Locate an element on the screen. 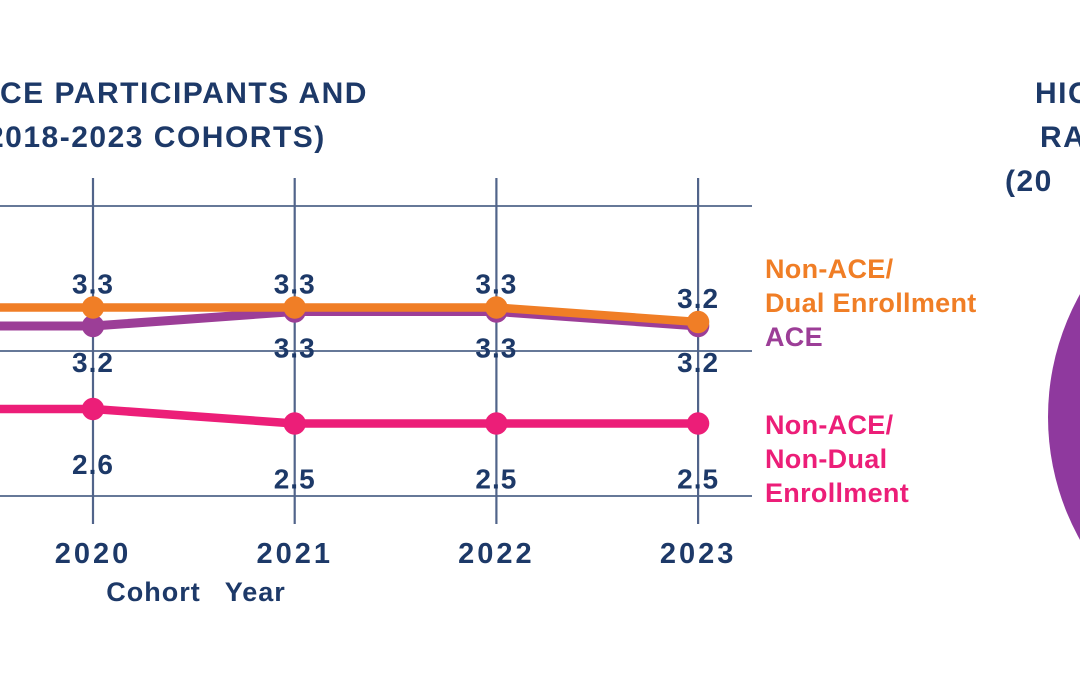  legend-label-non-ace: Non-ACE/ is located at coordinates (829, 269).